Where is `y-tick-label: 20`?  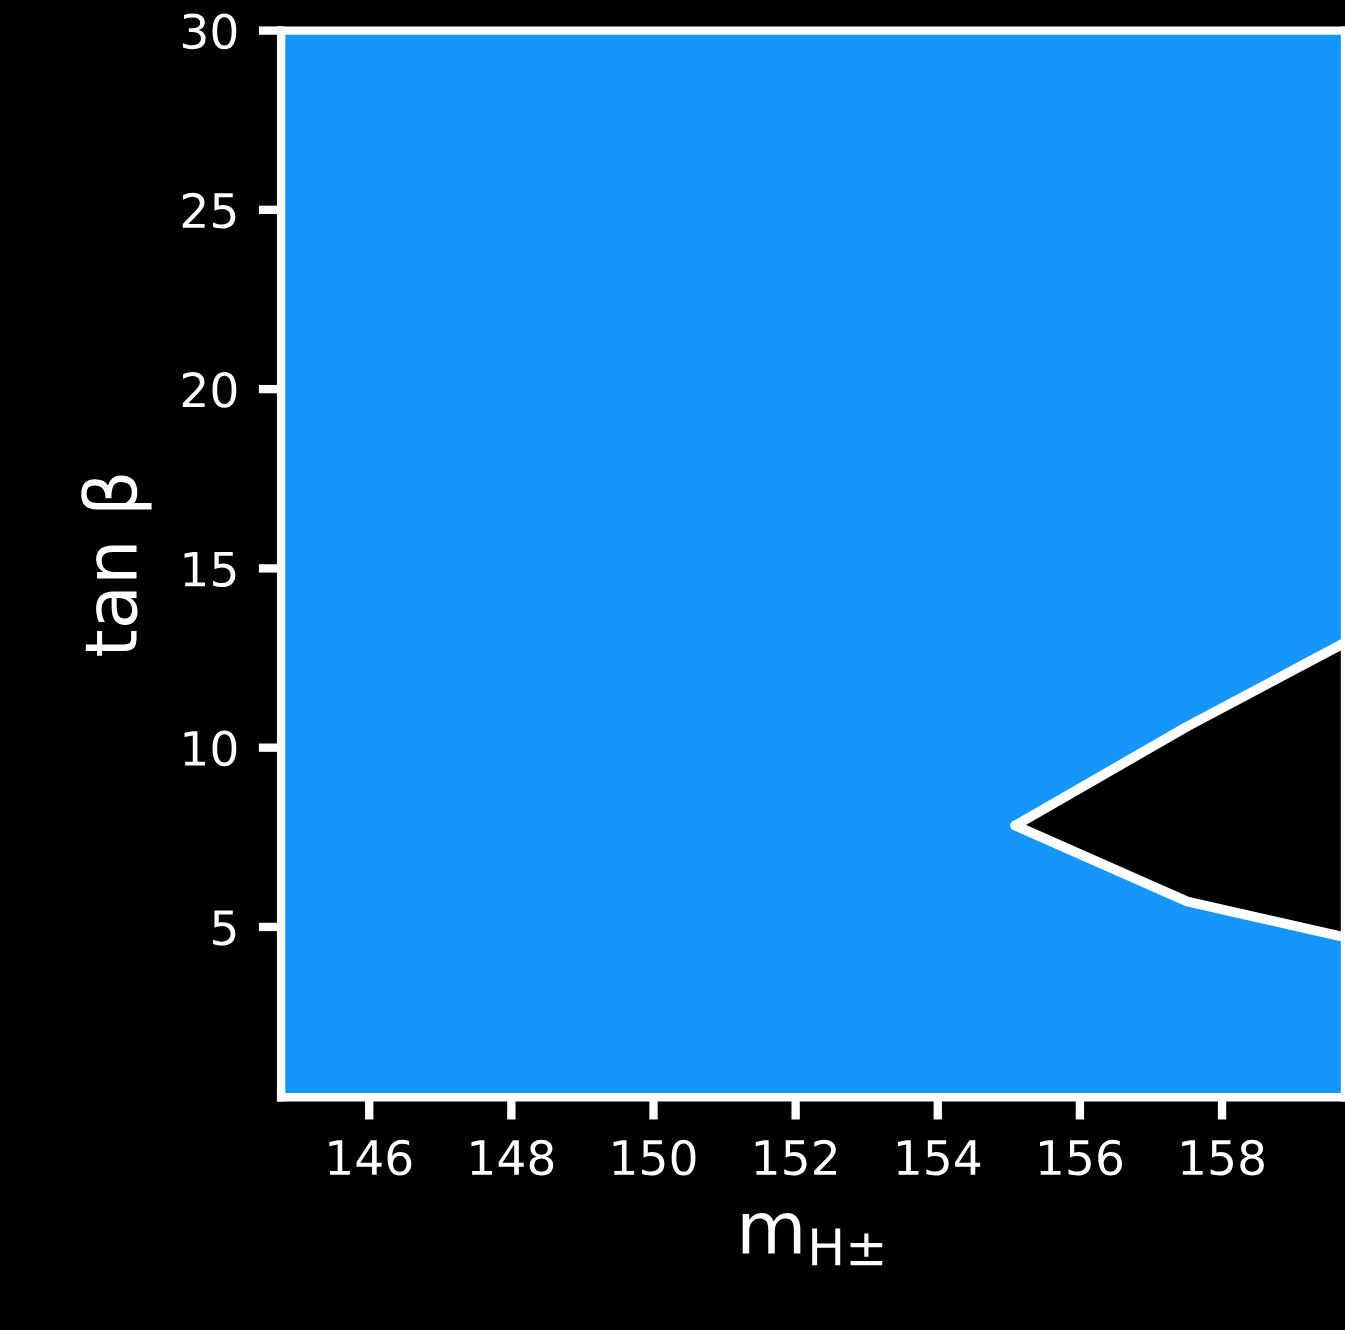 y-tick-label: 20 is located at coordinates (209, 390).